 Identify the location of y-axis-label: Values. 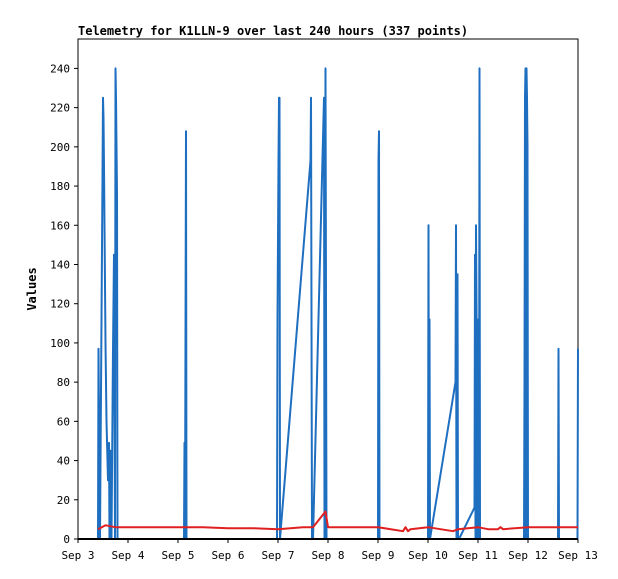
(32, 288).